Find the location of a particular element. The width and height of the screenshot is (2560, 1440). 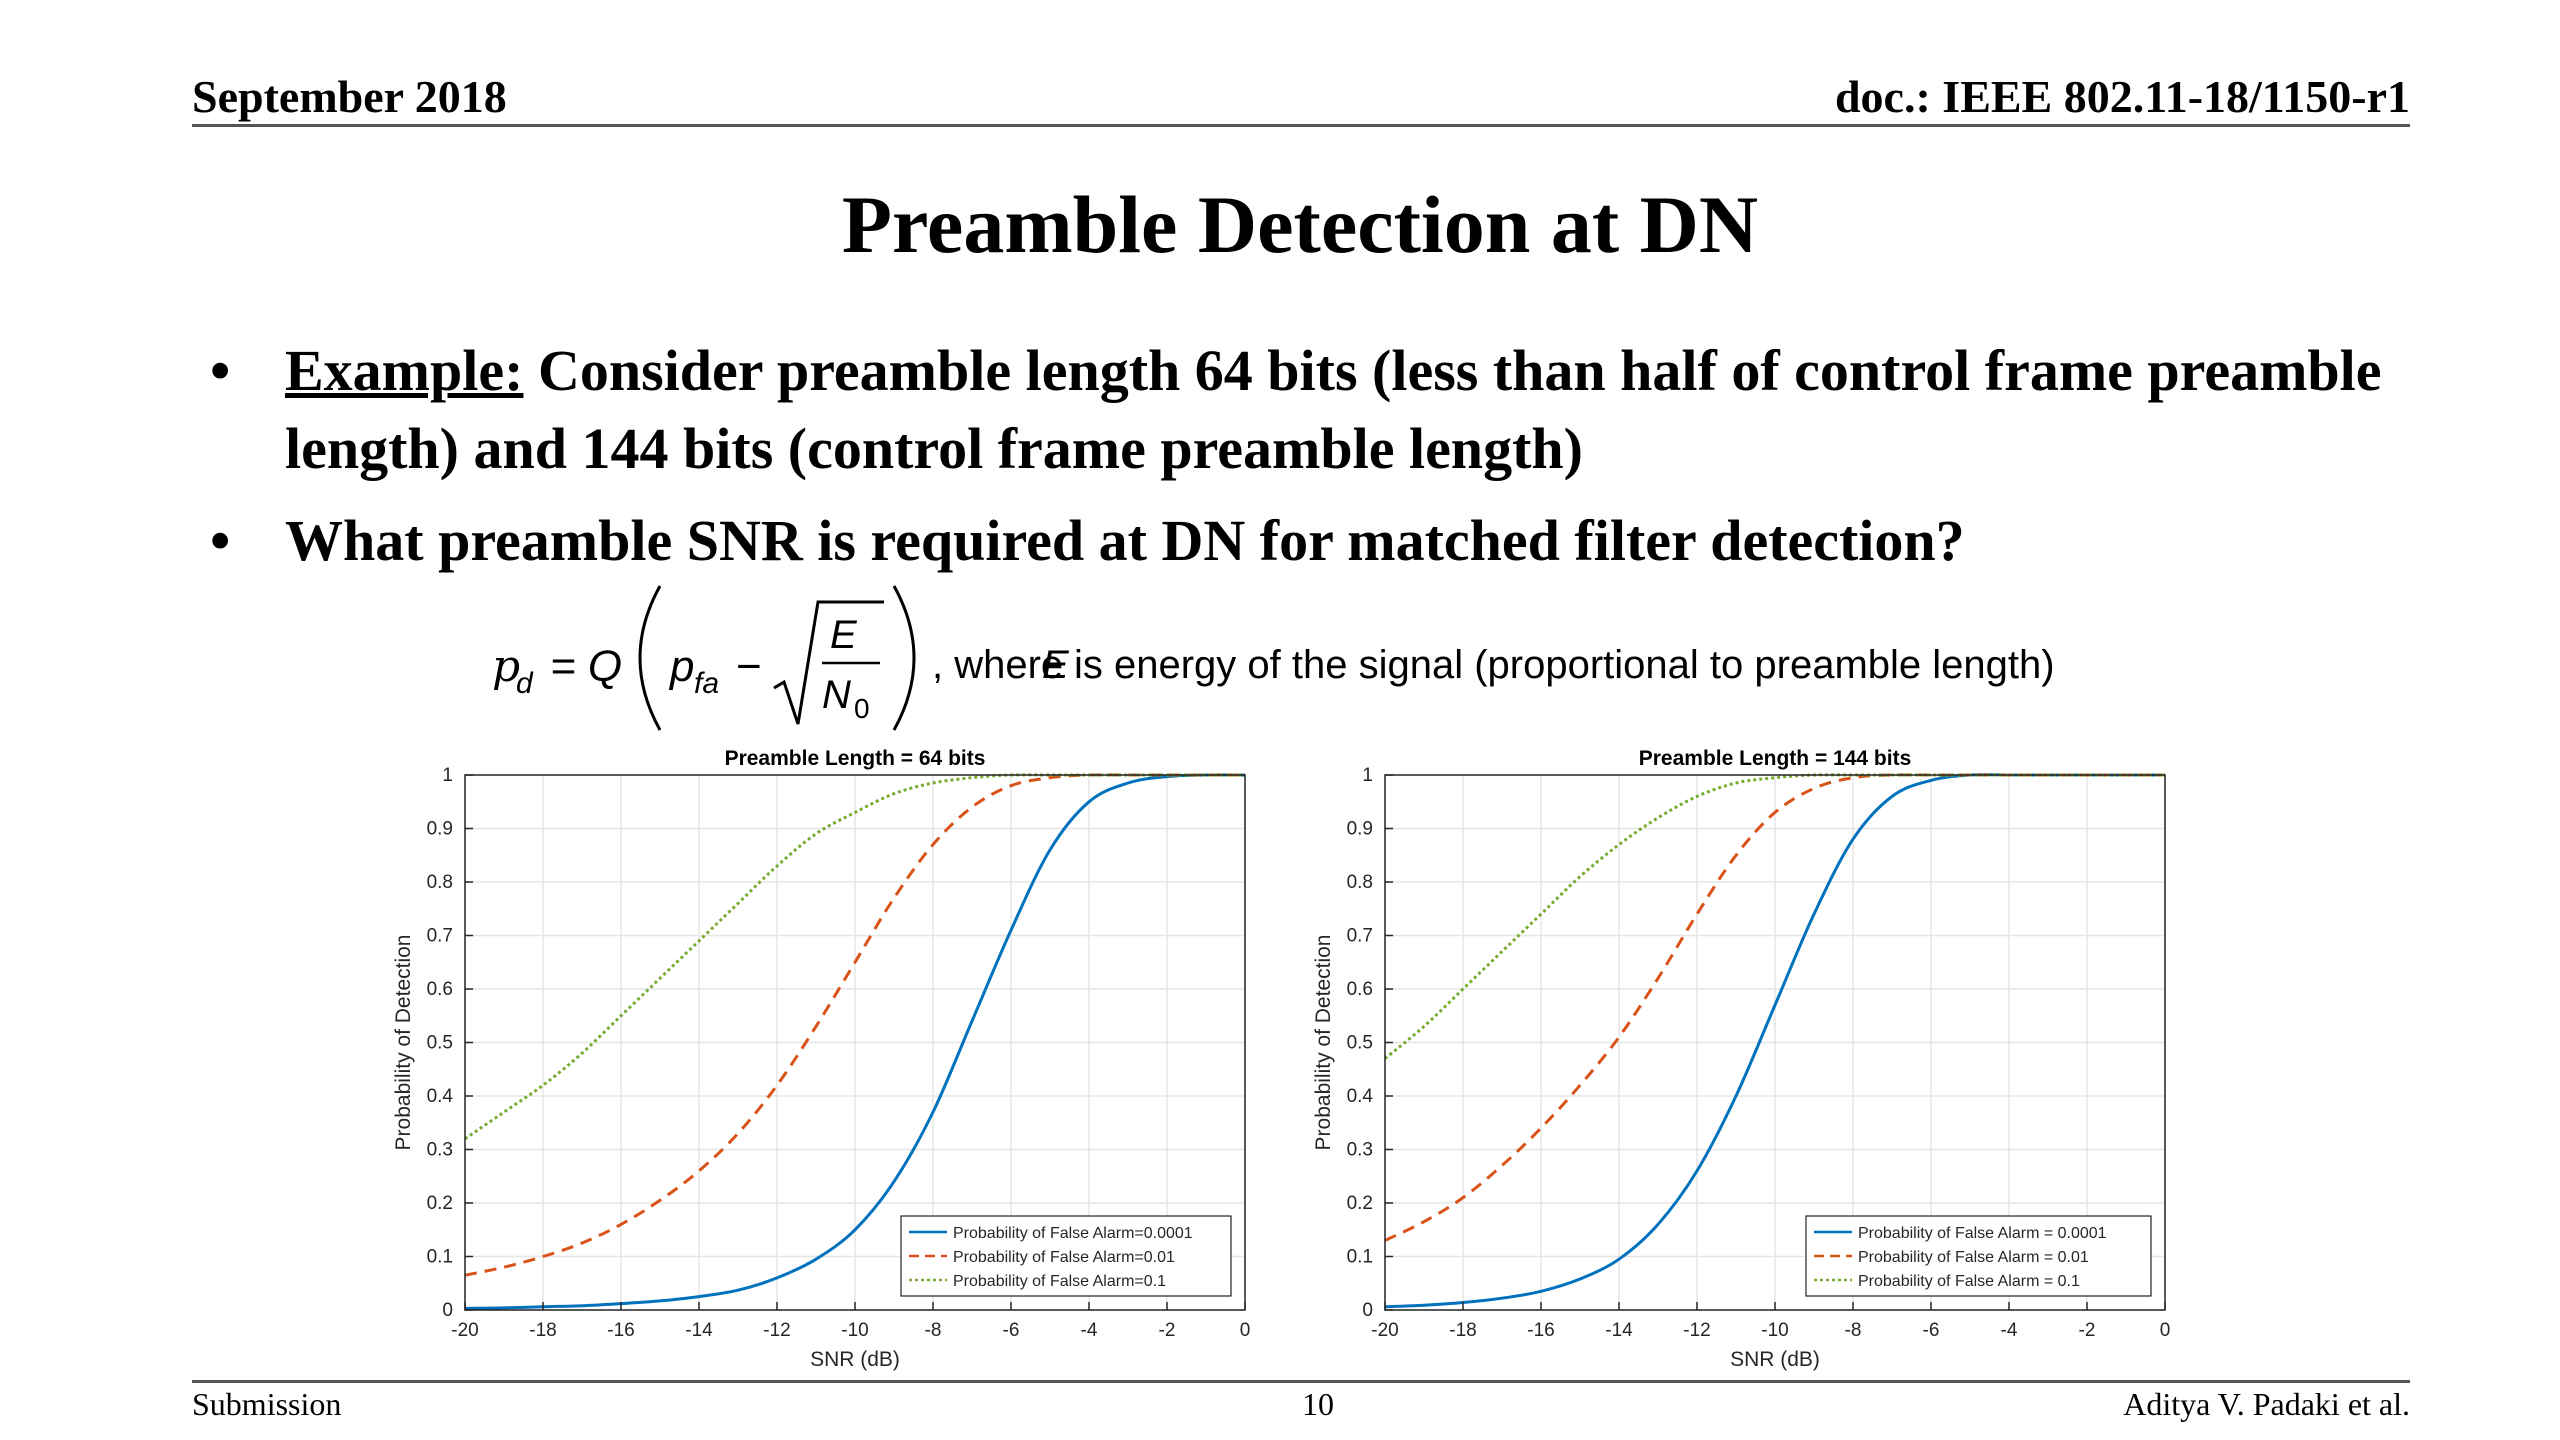

header-date: September 2018 is located at coordinates (349, 96).